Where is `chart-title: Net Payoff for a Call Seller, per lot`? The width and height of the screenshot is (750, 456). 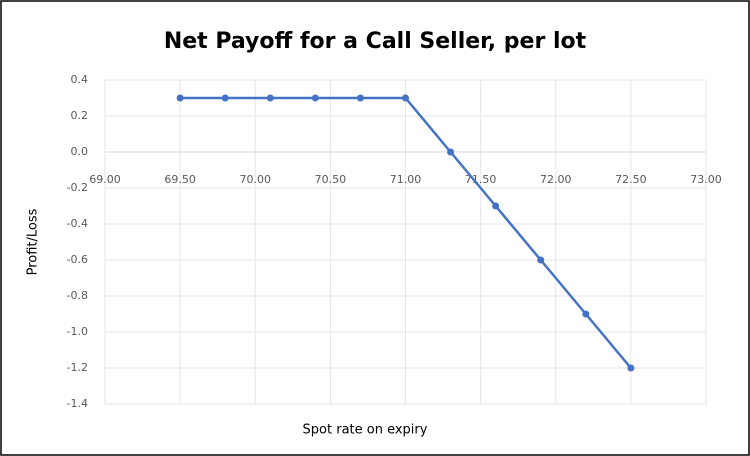
chart-title: Net Payoff for a Call Seller, per lot is located at coordinates (375, 41).